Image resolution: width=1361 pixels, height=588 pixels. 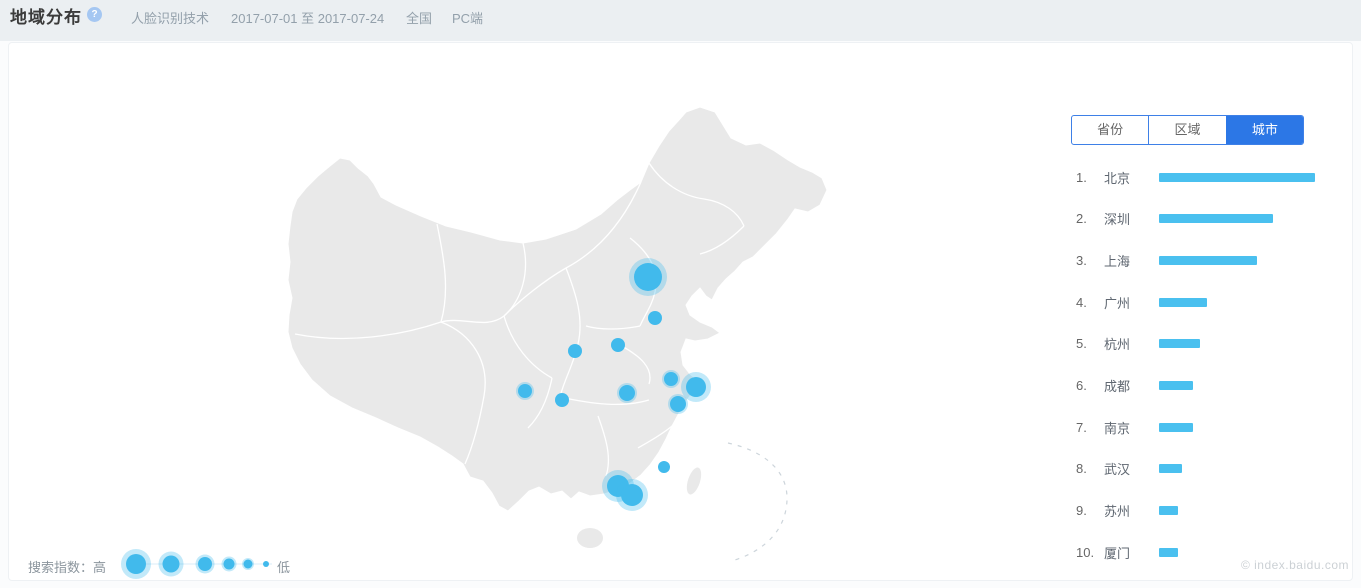 I want to click on city-name: 深圳, so click(x=1117, y=220).